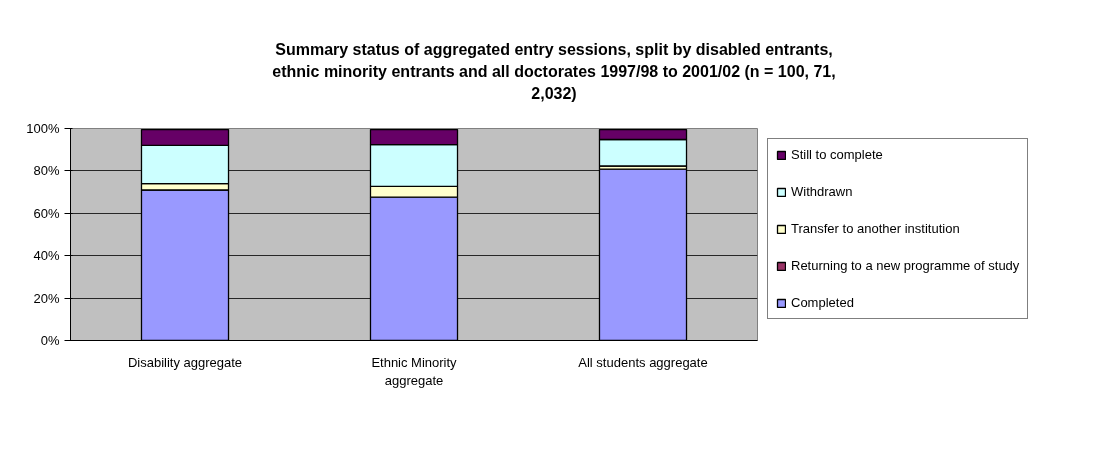 Image resolution: width=1101 pixels, height=467 pixels. I want to click on chart-title: Summary status of aggregated entry sessions, split by disabled entrants, ethnic minority entrants and all doctorates 1997/98 to 2001/02 (n = 100, 71, 2,032), so click(554, 72).